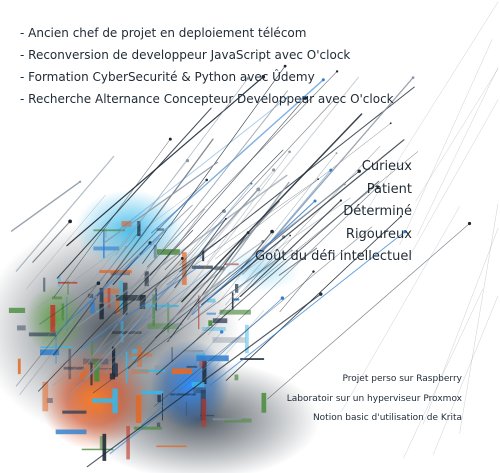  I want to click on project-item: Notion basic d'utilisation de Krita, so click(387, 418).